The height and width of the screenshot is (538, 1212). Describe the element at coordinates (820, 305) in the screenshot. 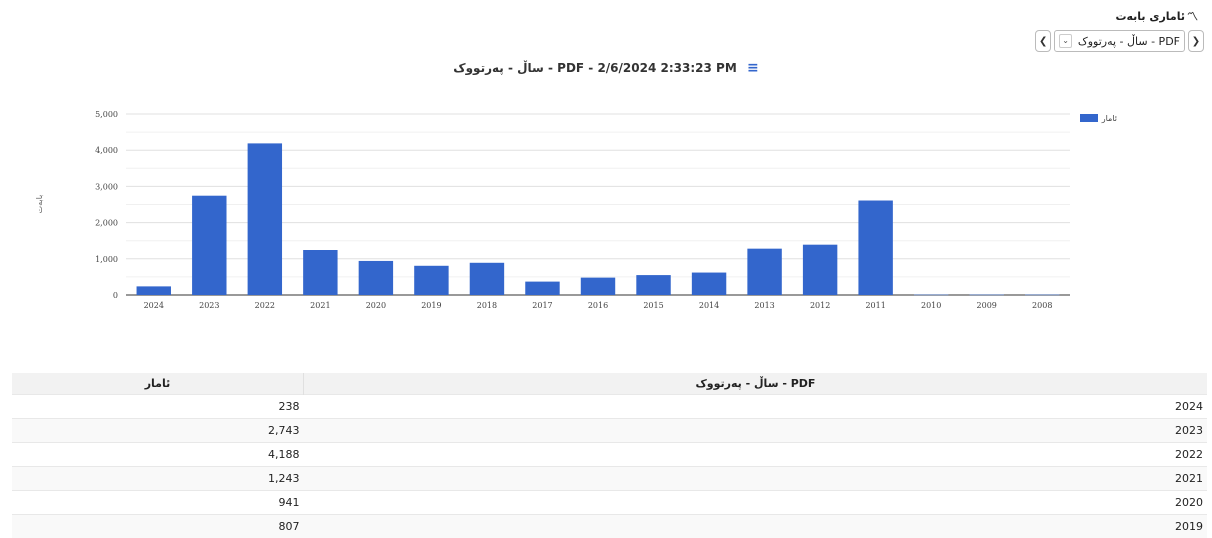

I see `x-tick-label: 2012` at that location.